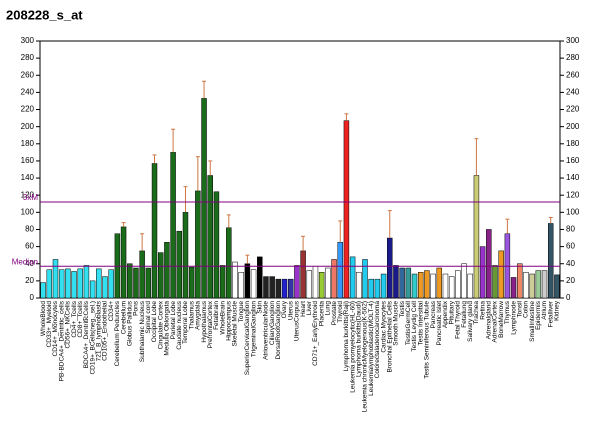 This screenshot has height=439, width=600. I want to click on x-tick-label: UterusCorpus, so click(297, 320).